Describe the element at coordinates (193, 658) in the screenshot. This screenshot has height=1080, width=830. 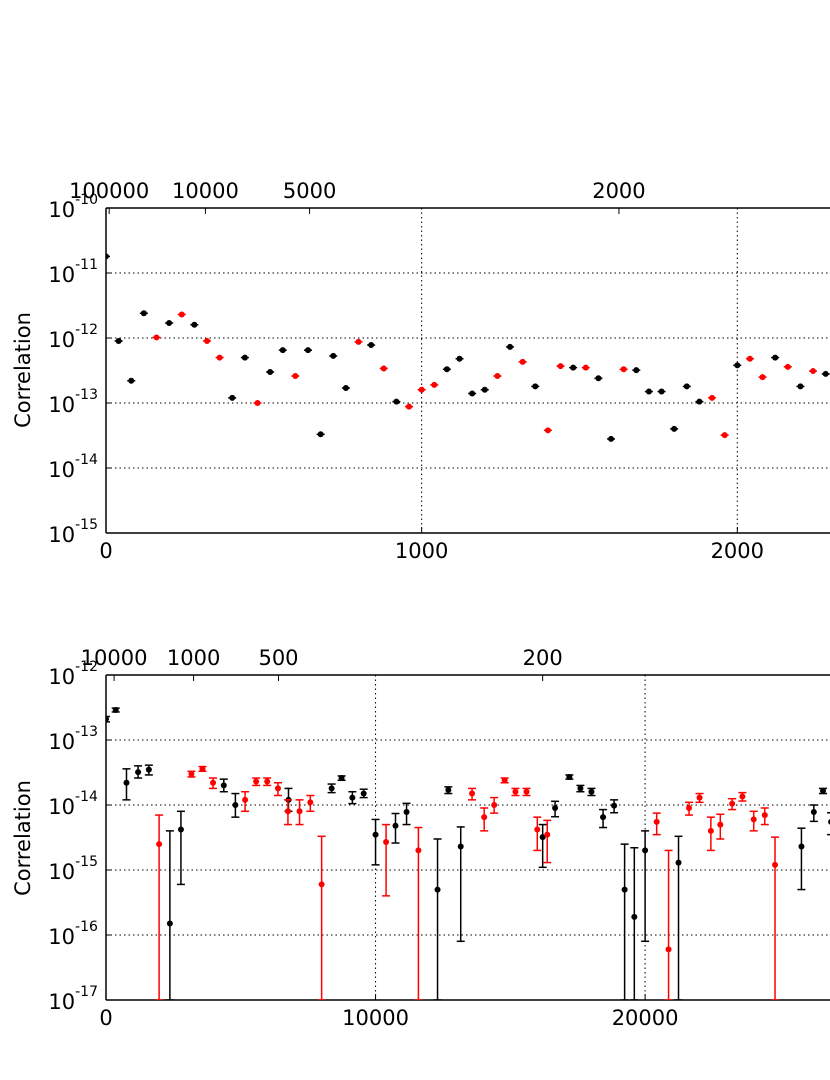
I see `top-tick-label: 1000` at that location.